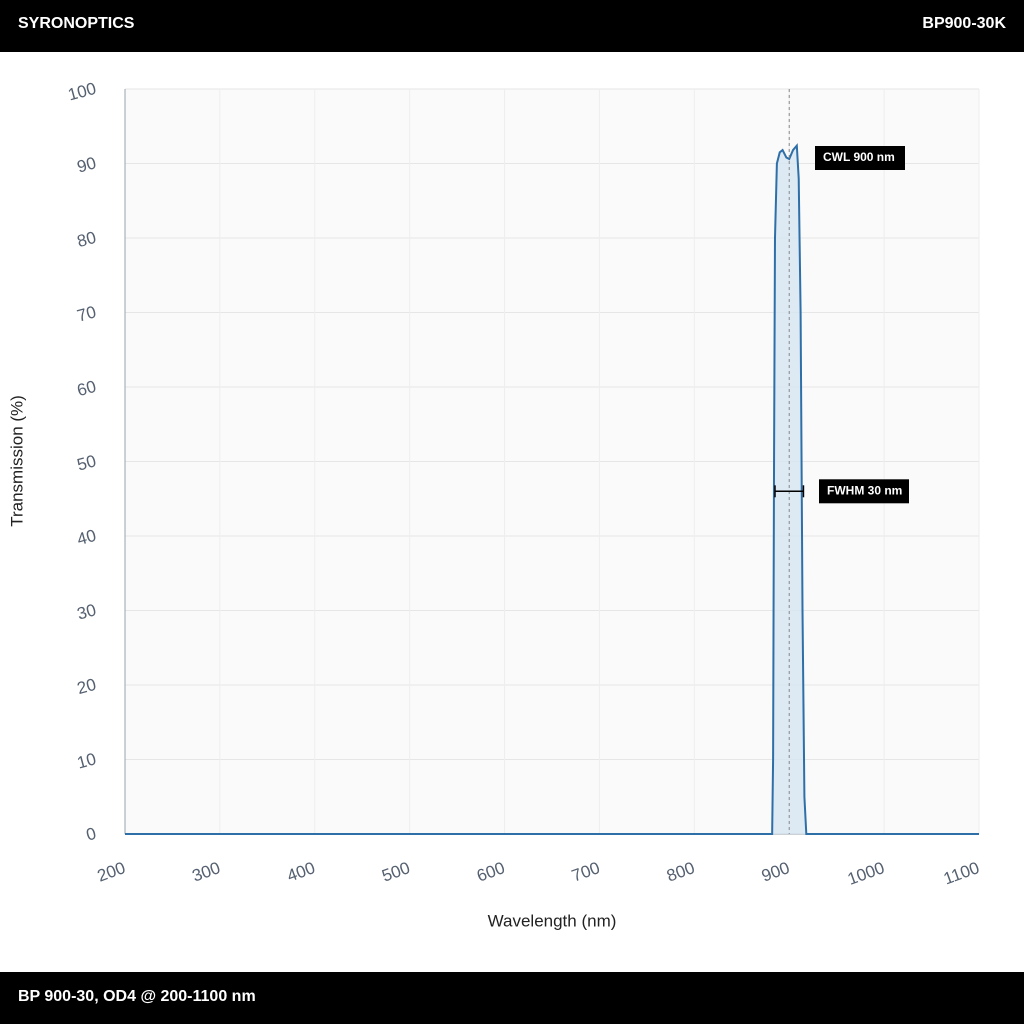 The width and height of the screenshot is (1024, 1029). What do you see at coordinates (490, 872) in the screenshot?
I see `x-tick-label: 600` at bounding box center [490, 872].